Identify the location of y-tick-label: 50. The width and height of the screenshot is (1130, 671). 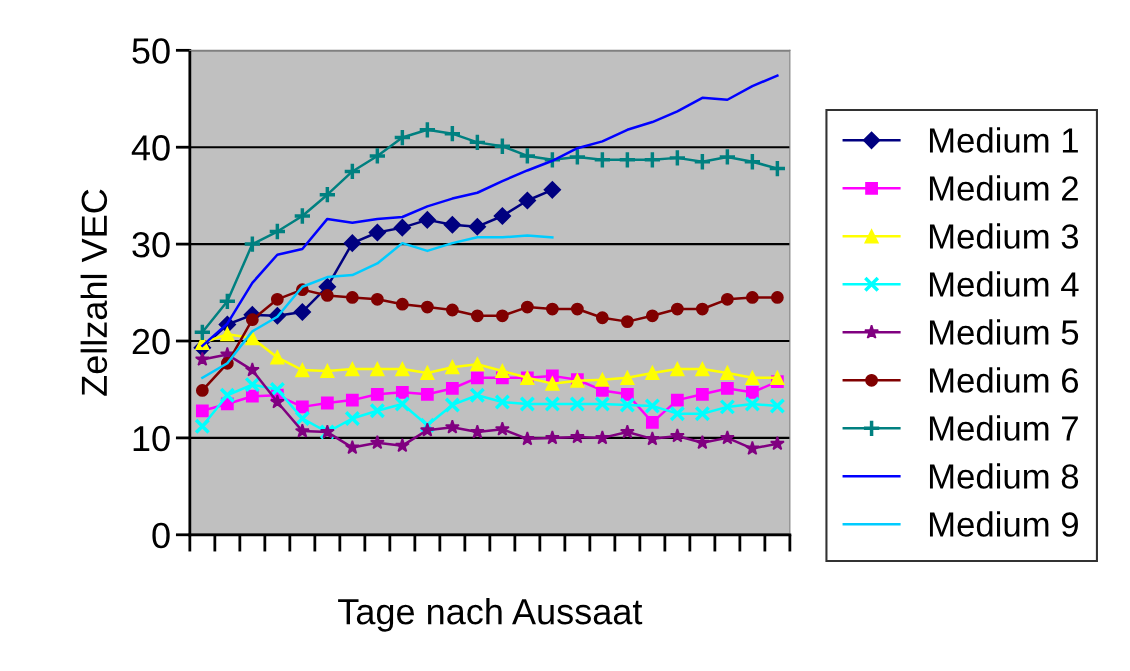
(151, 51).